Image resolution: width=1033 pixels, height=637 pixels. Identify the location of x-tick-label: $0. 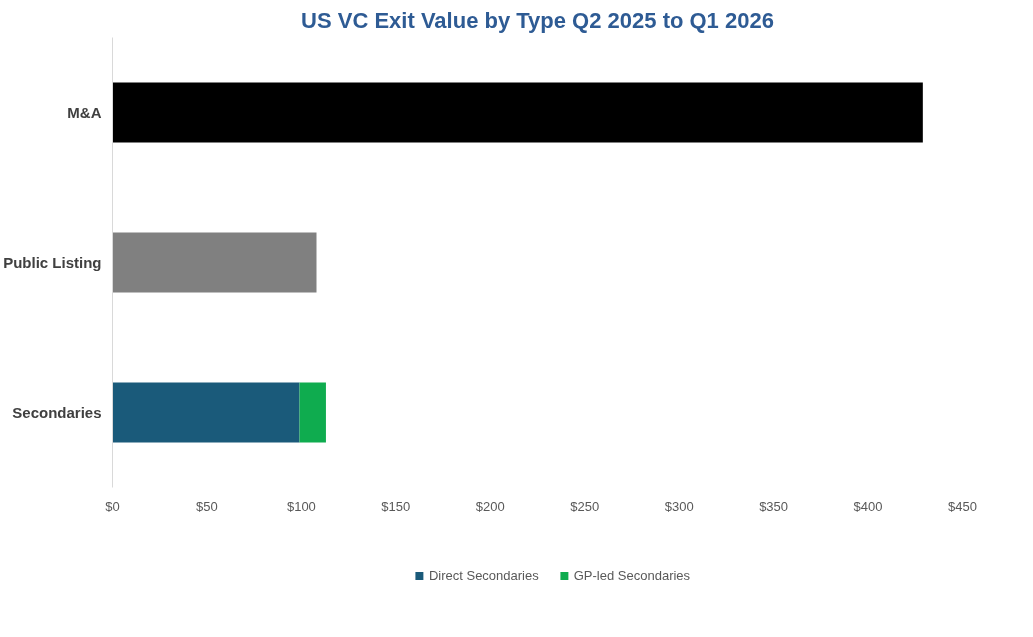
(112, 506).